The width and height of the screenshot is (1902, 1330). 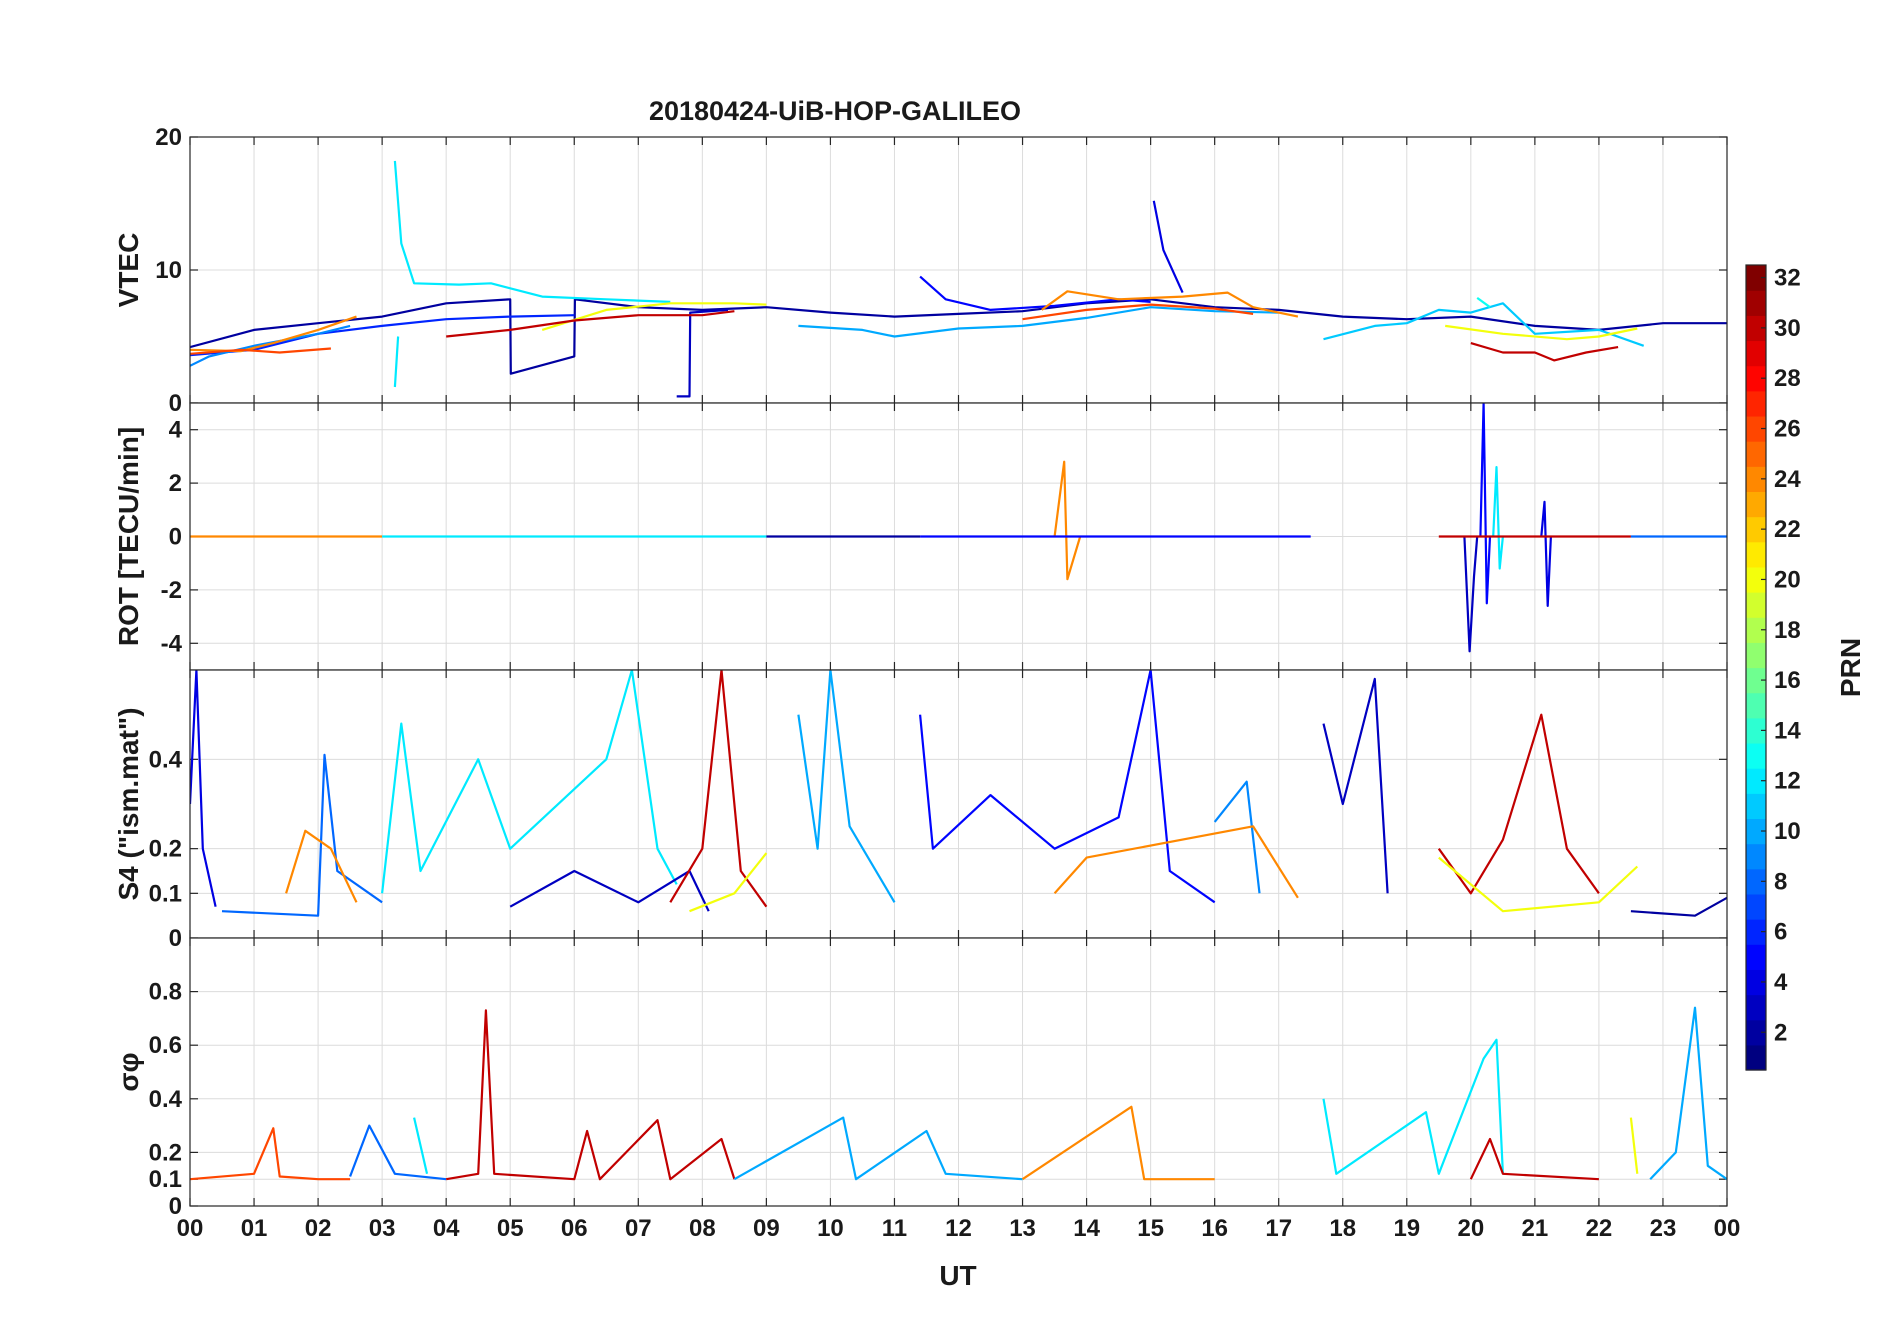 I want to click on chart-title: 20180424-UiB-HOP-GALILEO, so click(x=835, y=111).